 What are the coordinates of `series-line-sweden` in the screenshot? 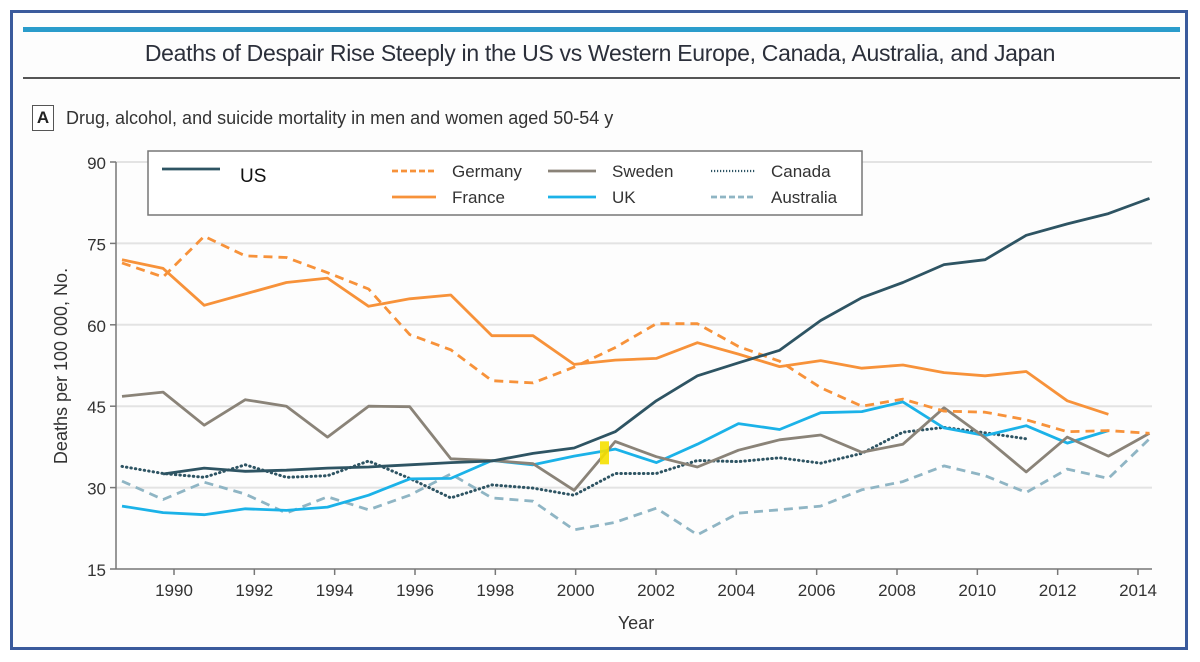 It's located at (636, 441).